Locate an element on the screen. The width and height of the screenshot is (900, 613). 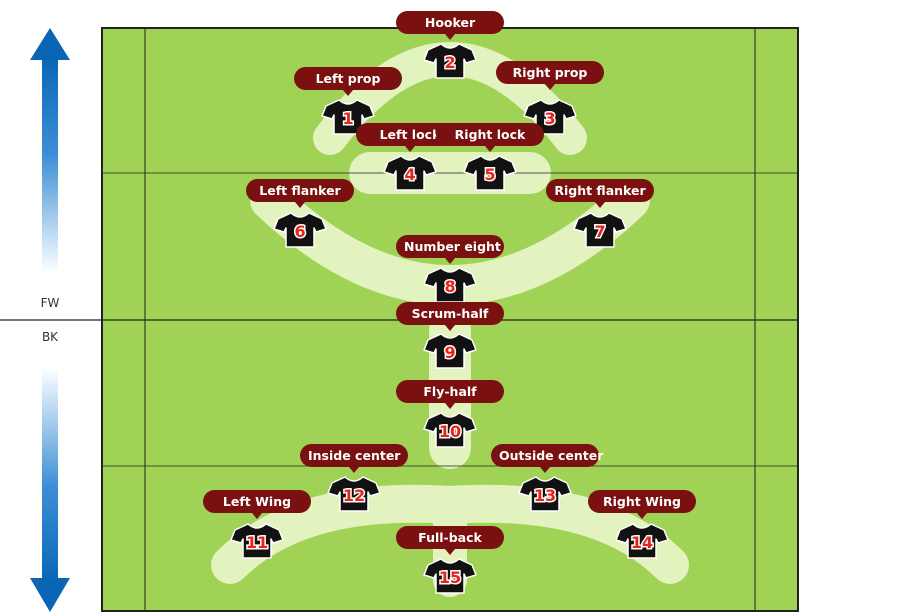
position-label-2: Hooker is located at coordinates (450, 25).